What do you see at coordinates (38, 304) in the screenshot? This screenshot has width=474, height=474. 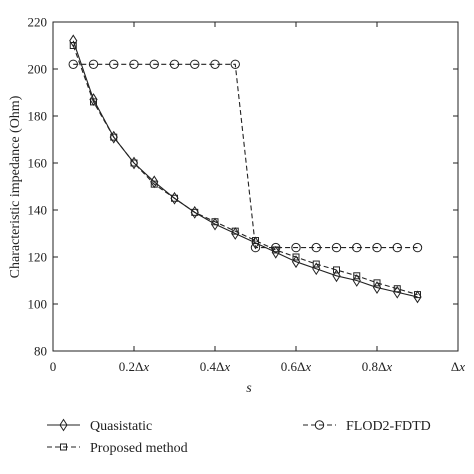 I see `y-tick-label: 100` at bounding box center [38, 304].